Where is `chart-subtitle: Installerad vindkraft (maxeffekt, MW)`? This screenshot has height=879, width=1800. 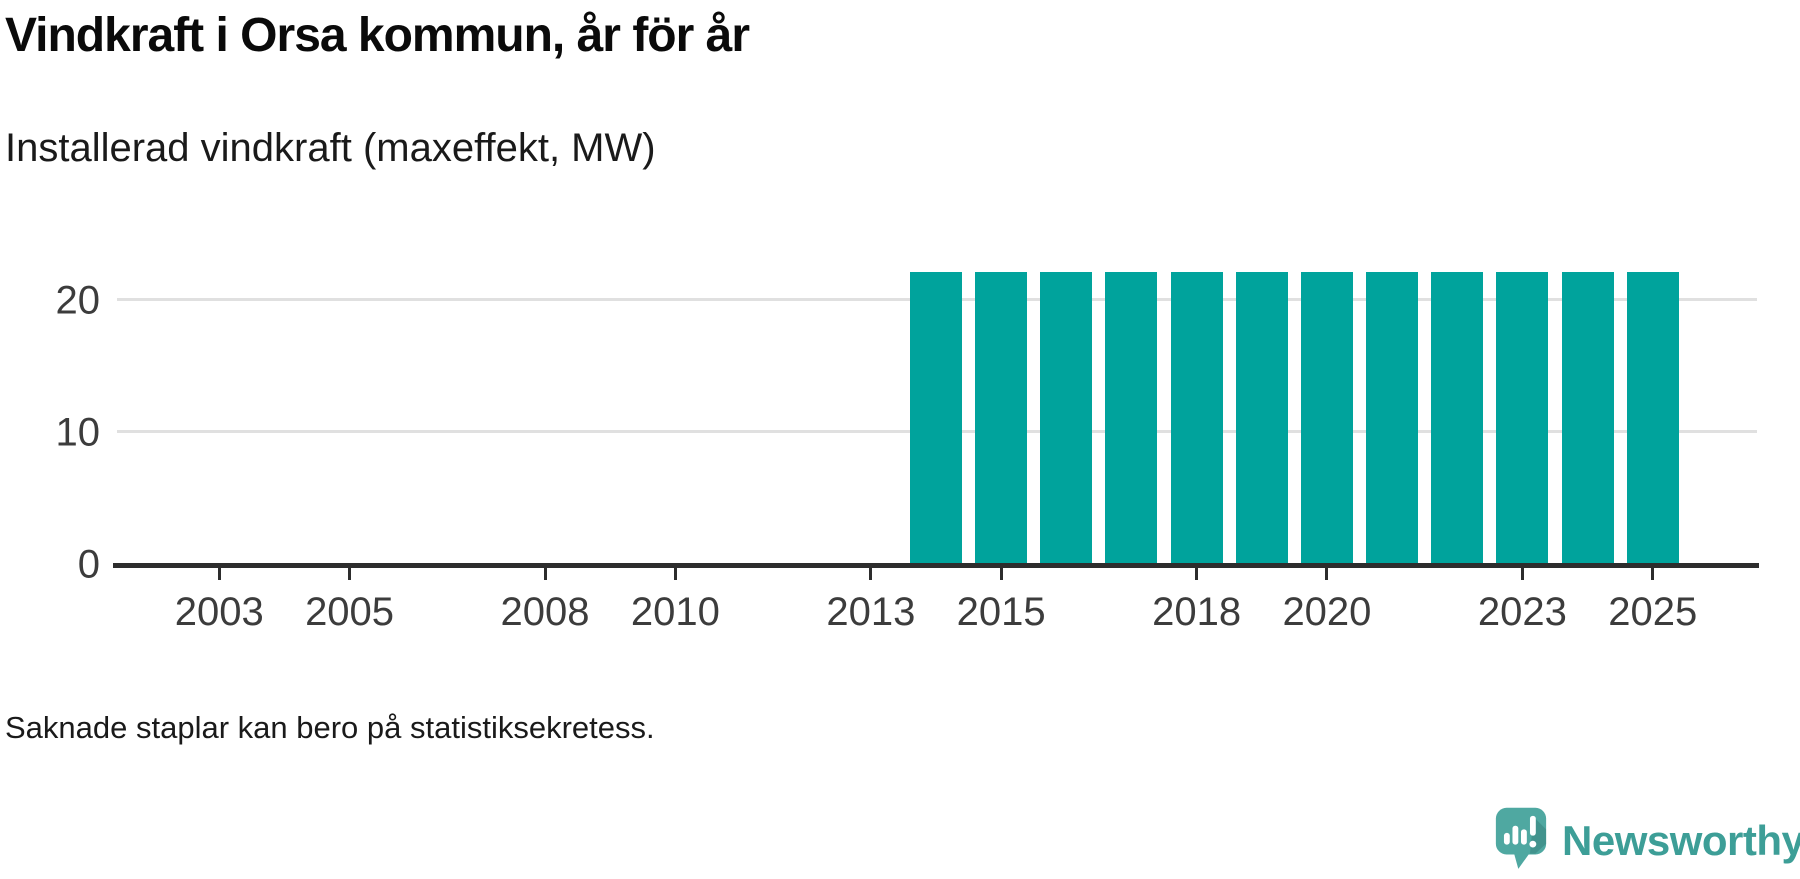 chart-subtitle: Installerad vindkraft (maxeffekt, MW) is located at coordinates (330, 148).